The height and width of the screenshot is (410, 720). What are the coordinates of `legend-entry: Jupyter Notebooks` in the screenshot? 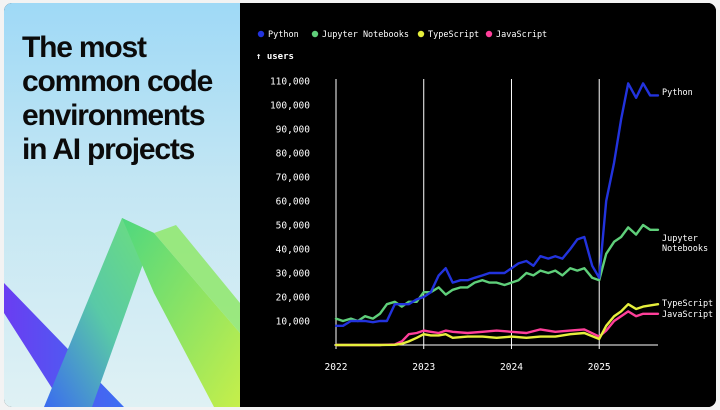 It's located at (365, 35).